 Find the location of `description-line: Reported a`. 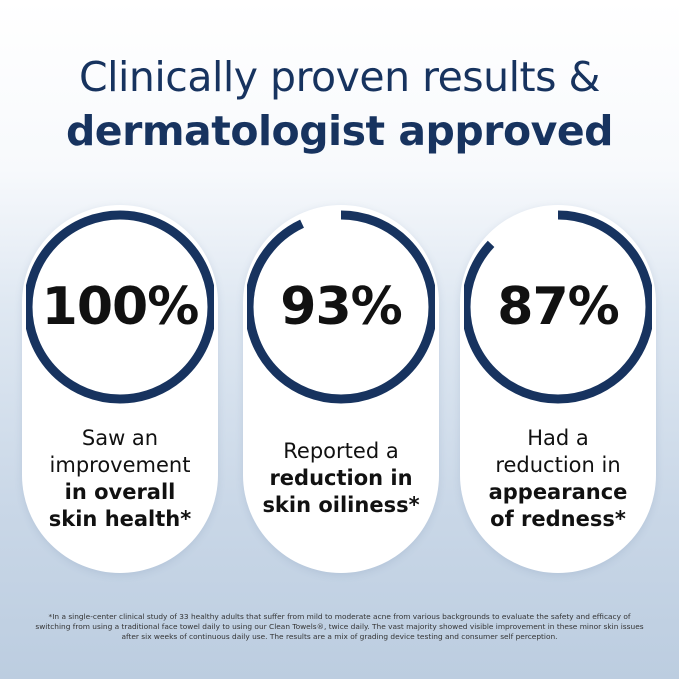

description-line: Reported a is located at coordinates (341, 451).